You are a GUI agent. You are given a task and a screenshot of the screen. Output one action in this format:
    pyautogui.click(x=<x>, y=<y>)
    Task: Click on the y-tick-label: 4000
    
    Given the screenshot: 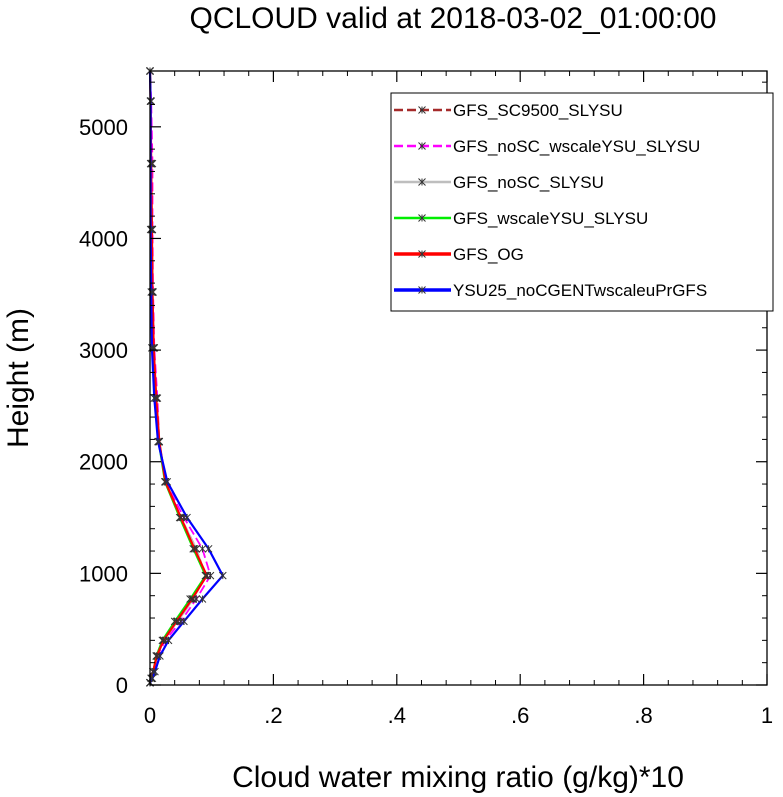 What is the action you would take?
    pyautogui.click(x=103, y=238)
    